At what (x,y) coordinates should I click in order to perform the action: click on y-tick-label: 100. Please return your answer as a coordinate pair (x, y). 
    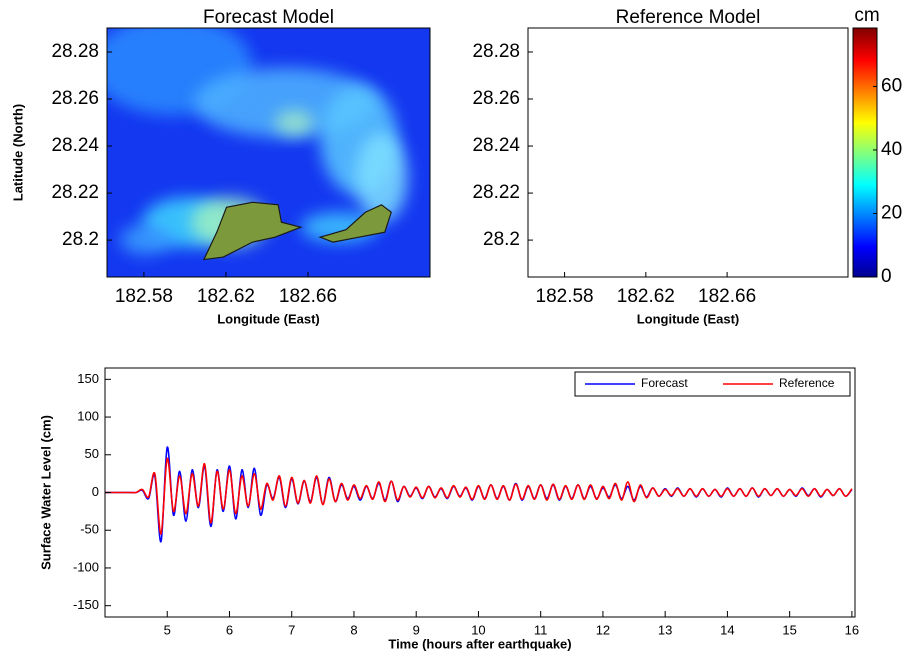
    Looking at the image, I should click on (88, 415).